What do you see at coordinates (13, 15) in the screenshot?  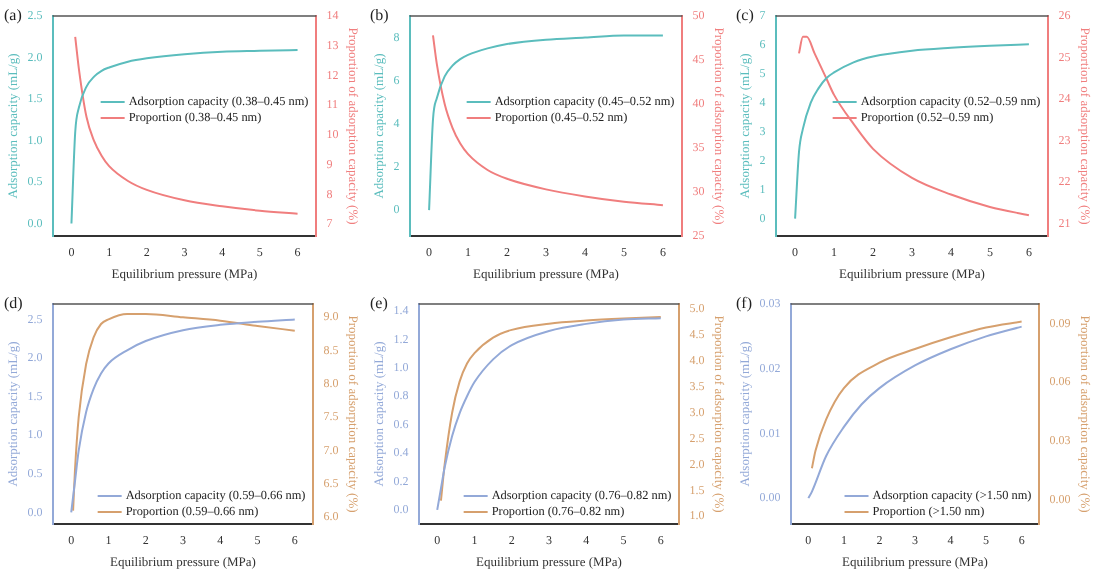 I see `chart-title: (a)` at bounding box center [13, 15].